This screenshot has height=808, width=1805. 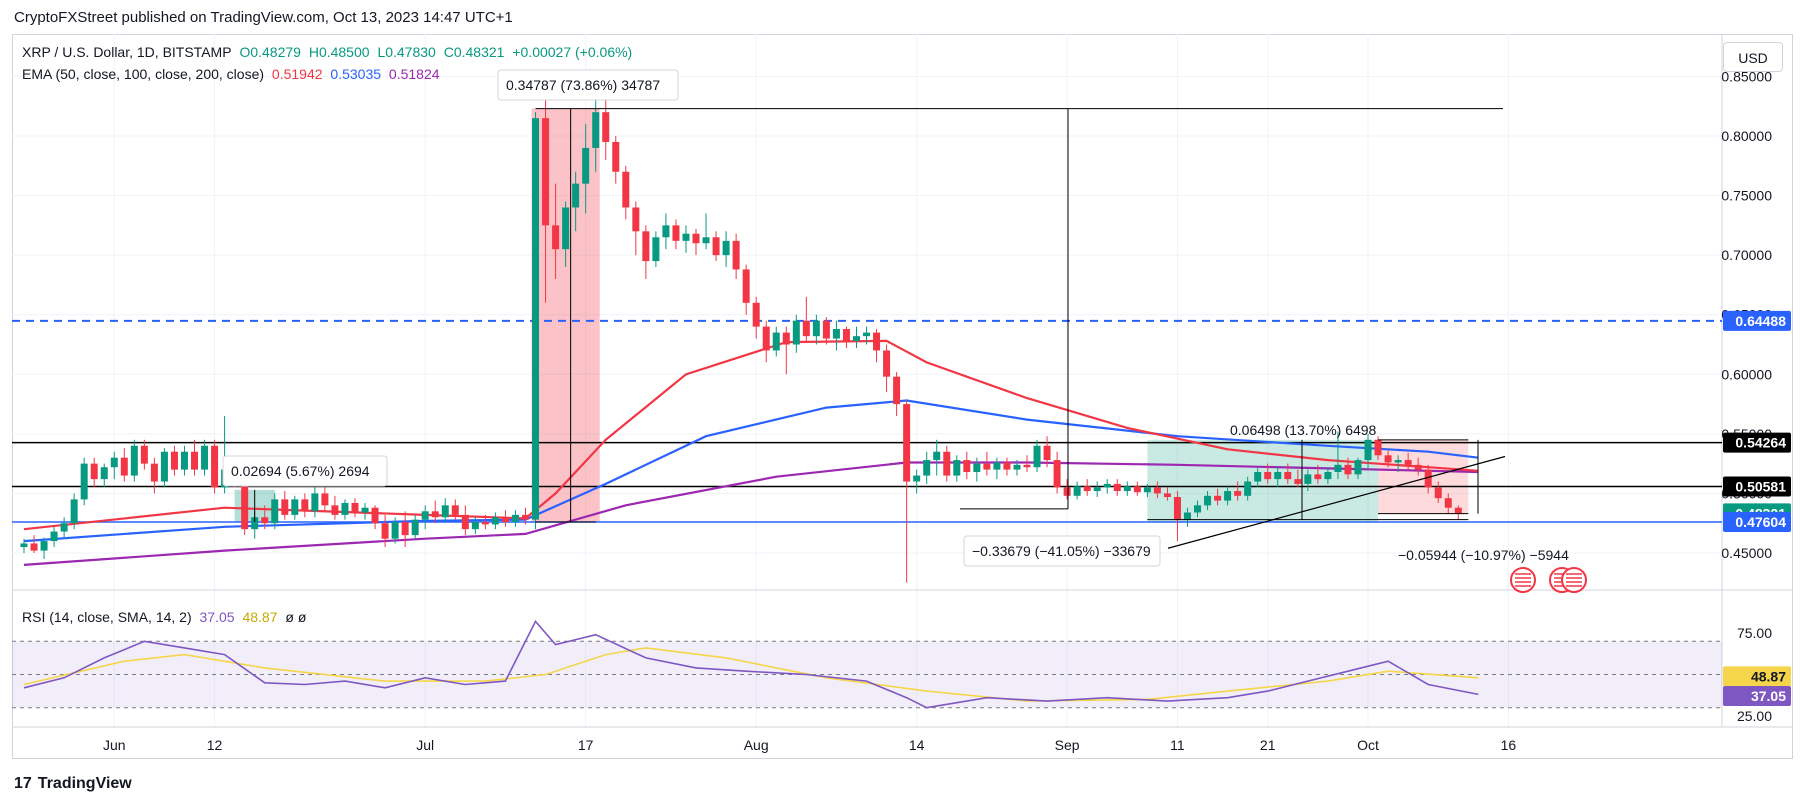 I want to click on rsi-value: 37.05, so click(x=217, y=617).